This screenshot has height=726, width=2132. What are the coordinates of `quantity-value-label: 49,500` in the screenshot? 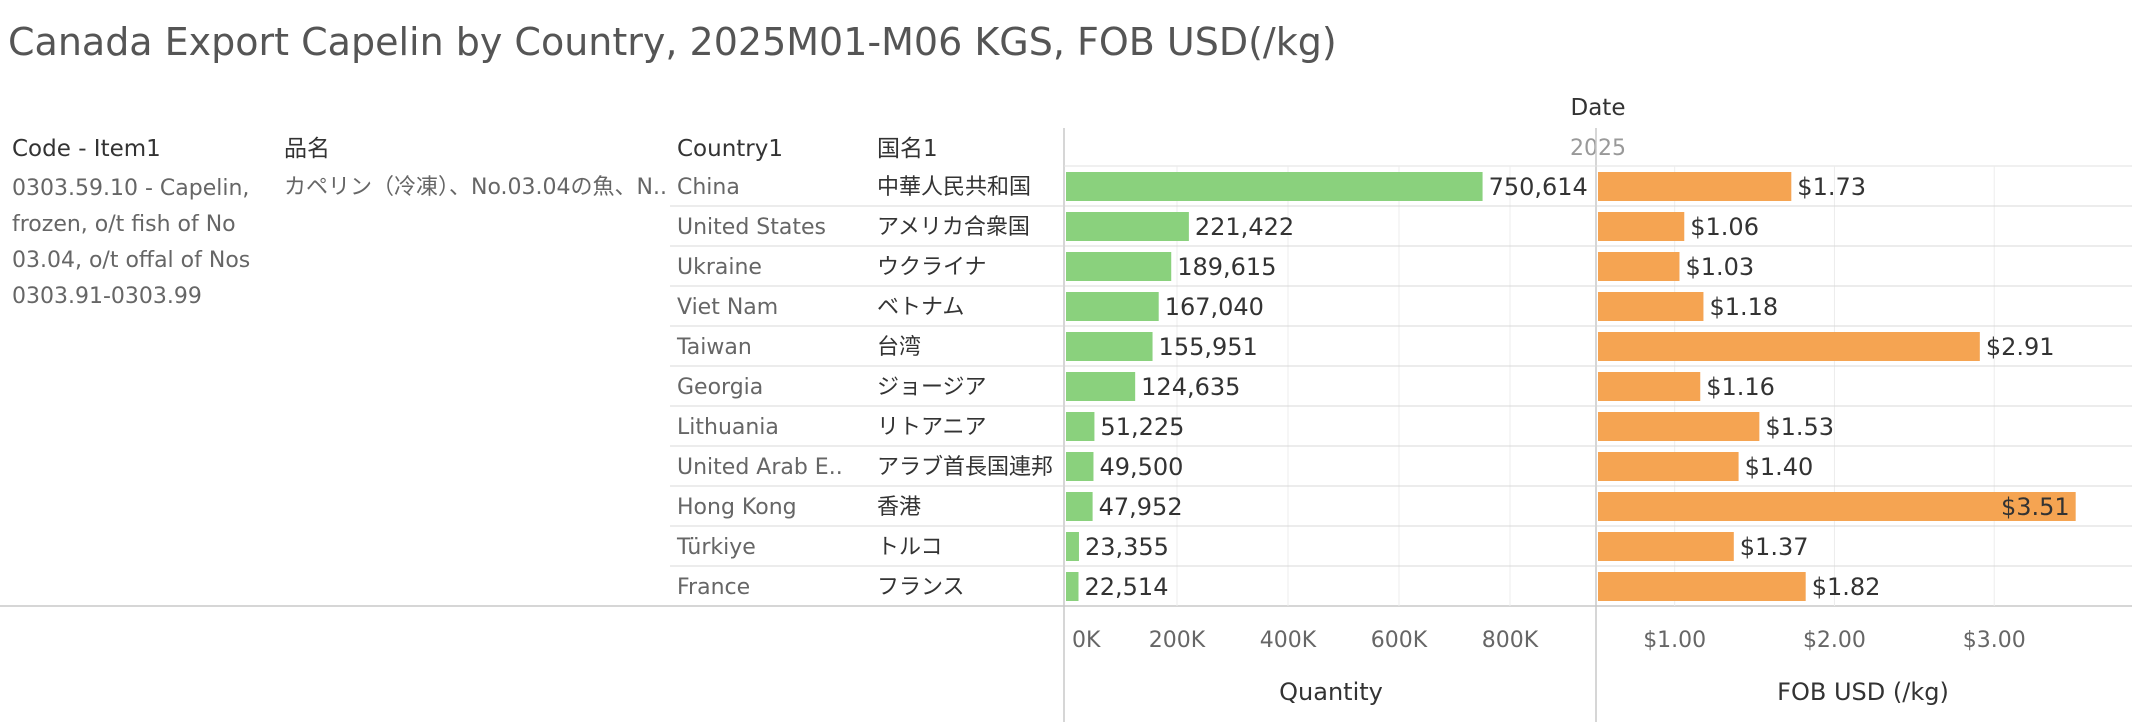 It's located at (1141, 467).